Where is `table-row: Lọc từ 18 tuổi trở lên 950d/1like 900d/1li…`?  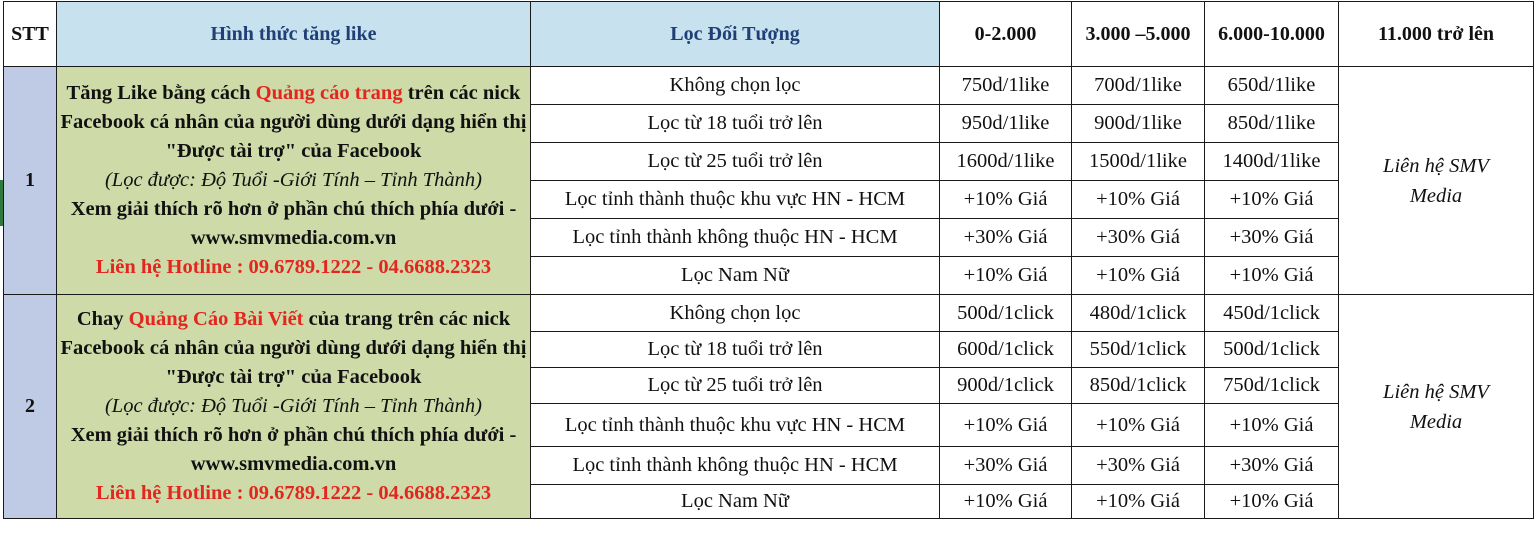 table-row: Lọc từ 18 tuổi trở lên 950d/1like 900d/1li… is located at coordinates (769, 123).